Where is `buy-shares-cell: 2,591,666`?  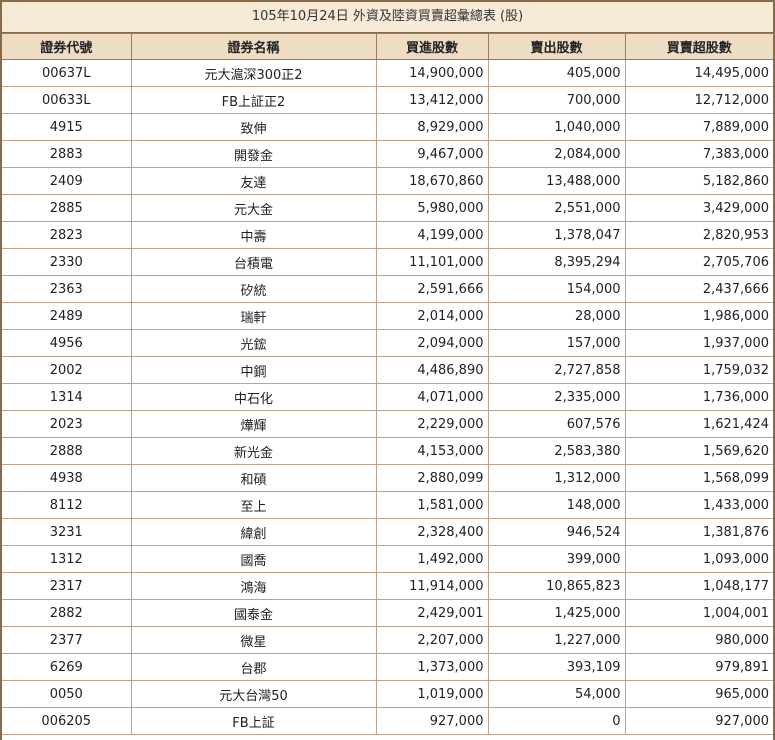 buy-shares-cell: 2,591,666 is located at coordinates (432, 289).